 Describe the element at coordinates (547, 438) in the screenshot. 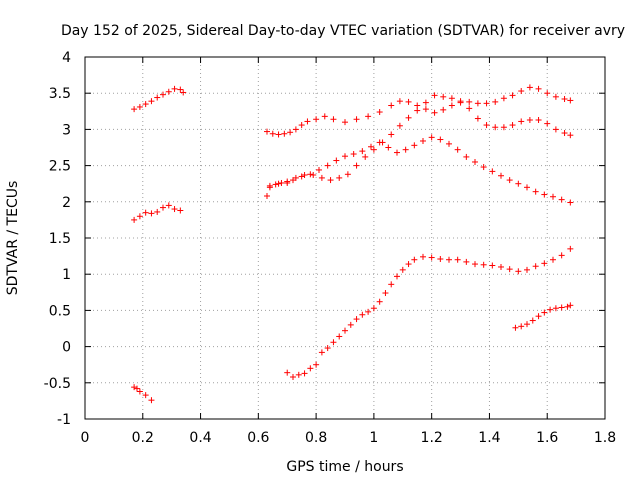

I see `x-tick-label: 1.6` at that location.